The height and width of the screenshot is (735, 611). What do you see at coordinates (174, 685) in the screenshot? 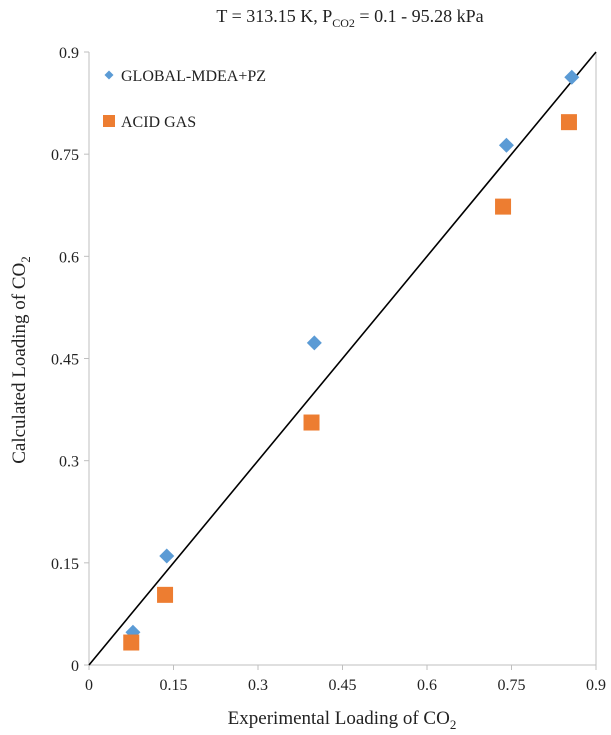
I see `x-tick-label: 0.15` at bounding box center [174, 685].